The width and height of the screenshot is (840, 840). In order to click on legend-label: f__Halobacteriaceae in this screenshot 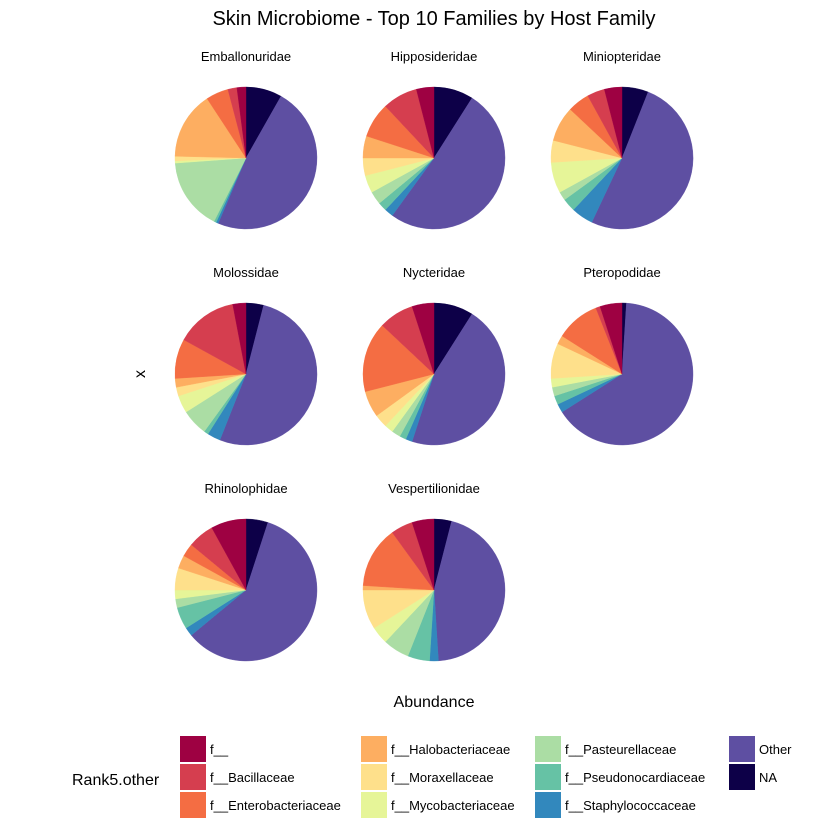, I will do `click(450, 749)`.